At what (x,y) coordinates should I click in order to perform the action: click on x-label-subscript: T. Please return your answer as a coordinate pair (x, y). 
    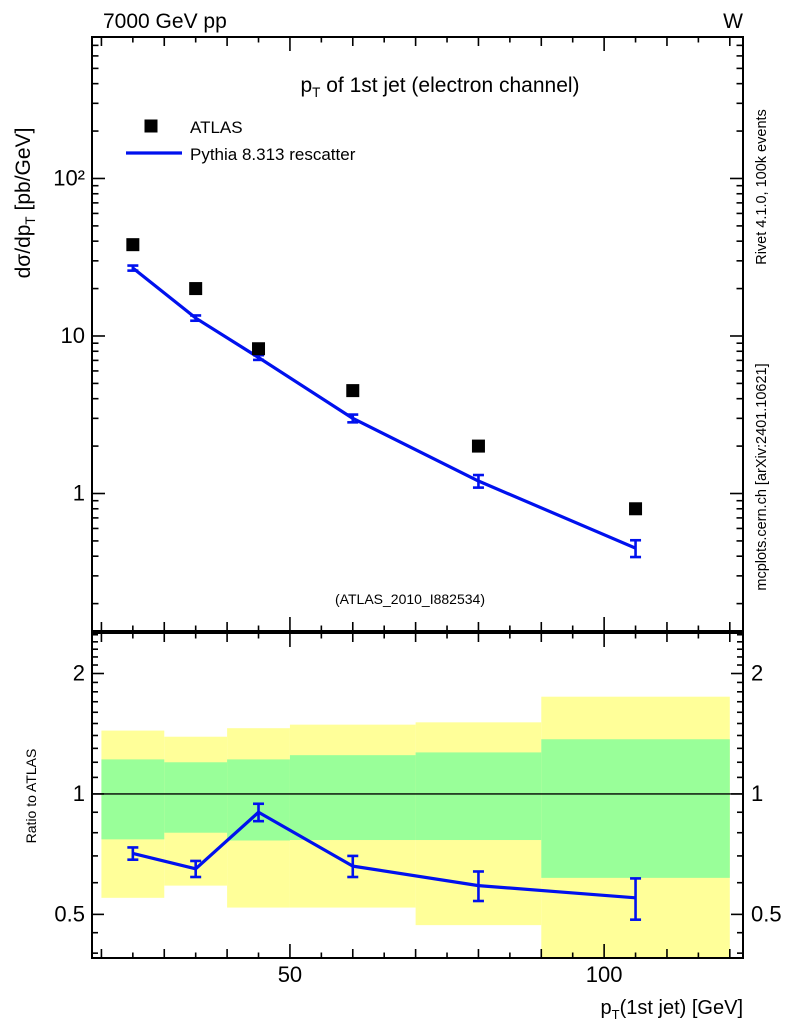
    Looking at the image, I should click on (616, 1014).